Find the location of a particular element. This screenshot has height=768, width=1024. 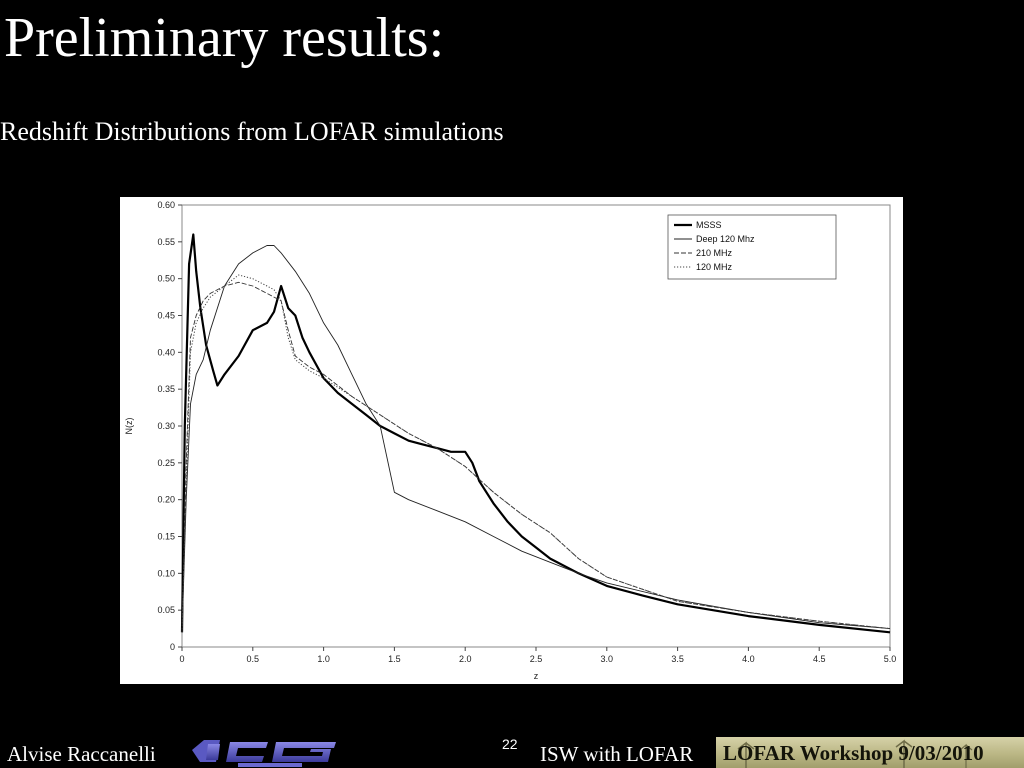

y-tick-label: 0.35 is located at coordinates (166, 389).